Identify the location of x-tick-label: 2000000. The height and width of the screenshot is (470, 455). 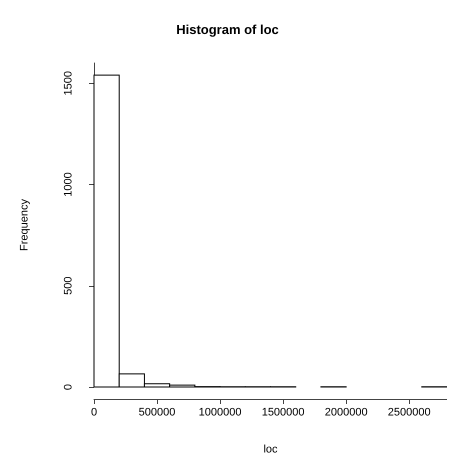
(346, 412).